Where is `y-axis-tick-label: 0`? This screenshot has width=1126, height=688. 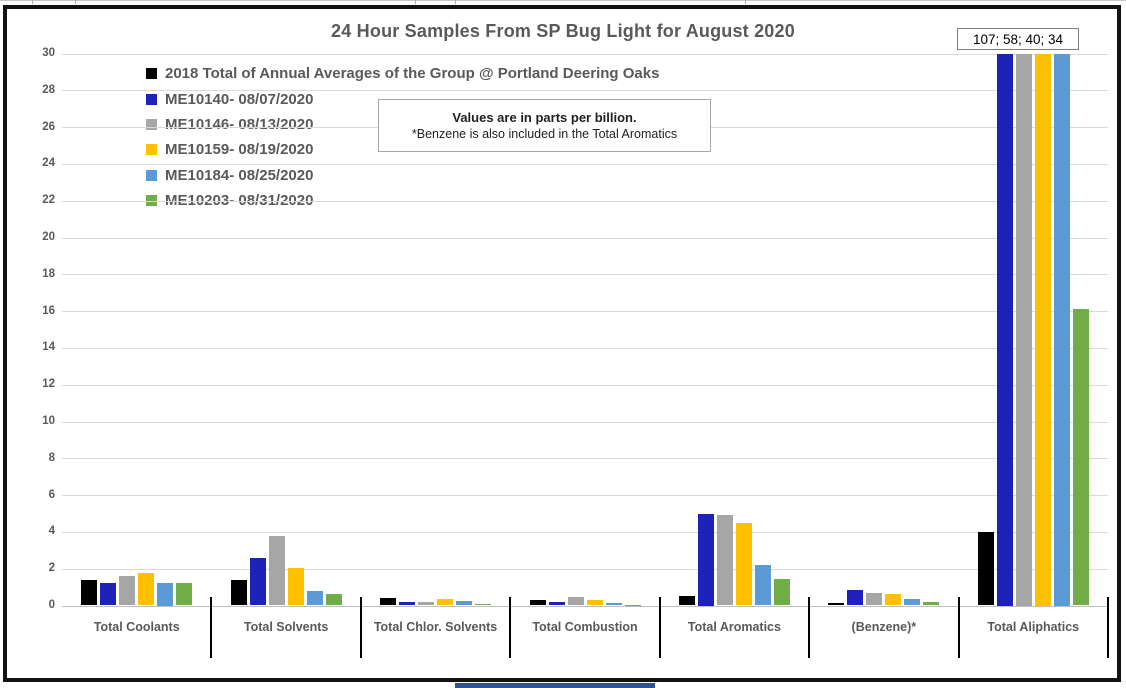 y-axis-tick-label: 0 is located at coordinates (51, 605).